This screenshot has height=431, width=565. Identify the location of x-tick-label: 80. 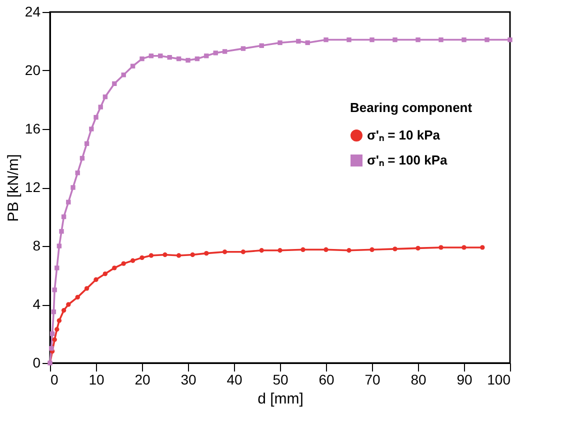
(418, 380).